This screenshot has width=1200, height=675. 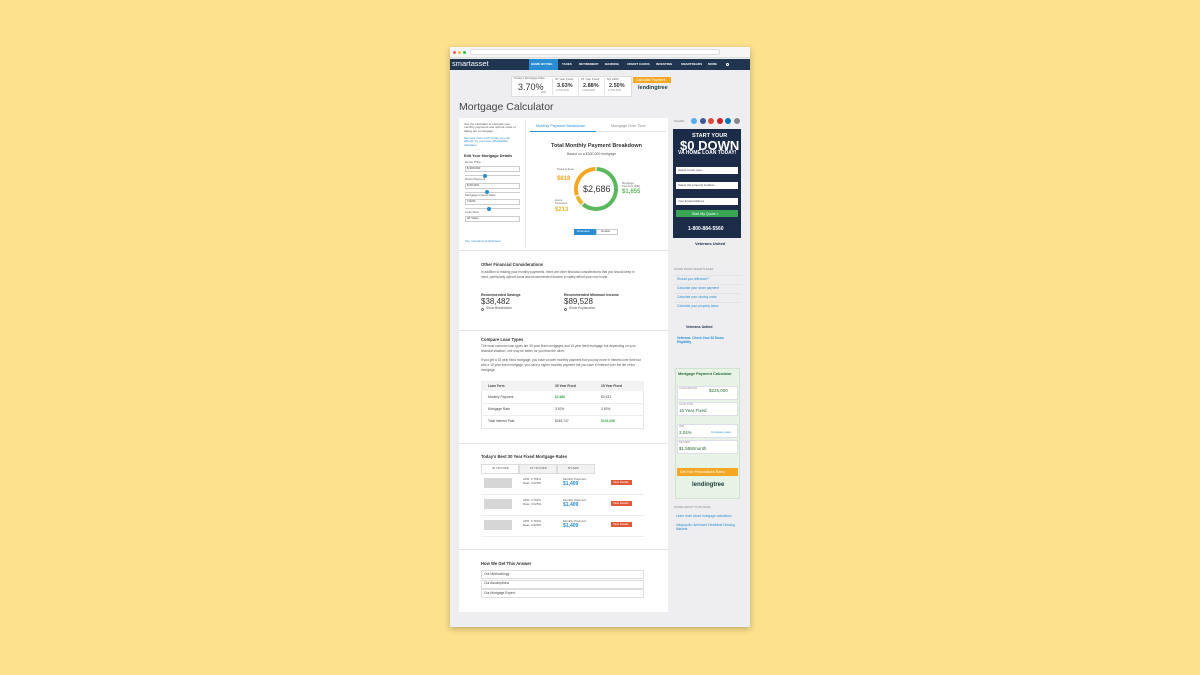 What do you see at coordinates (497, 573) in the screenshot?
I see `accordion-label: Our Methodology` at bounding box center [497, 573].